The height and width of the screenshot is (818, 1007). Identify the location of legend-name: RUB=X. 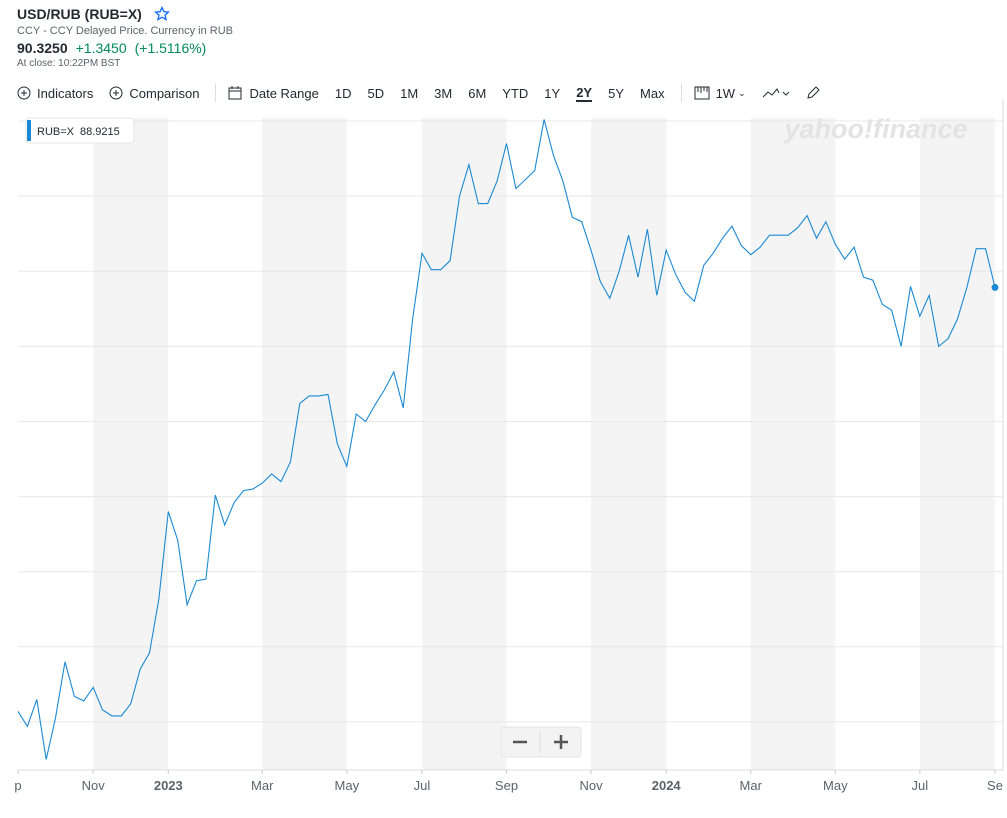
(56, 132).